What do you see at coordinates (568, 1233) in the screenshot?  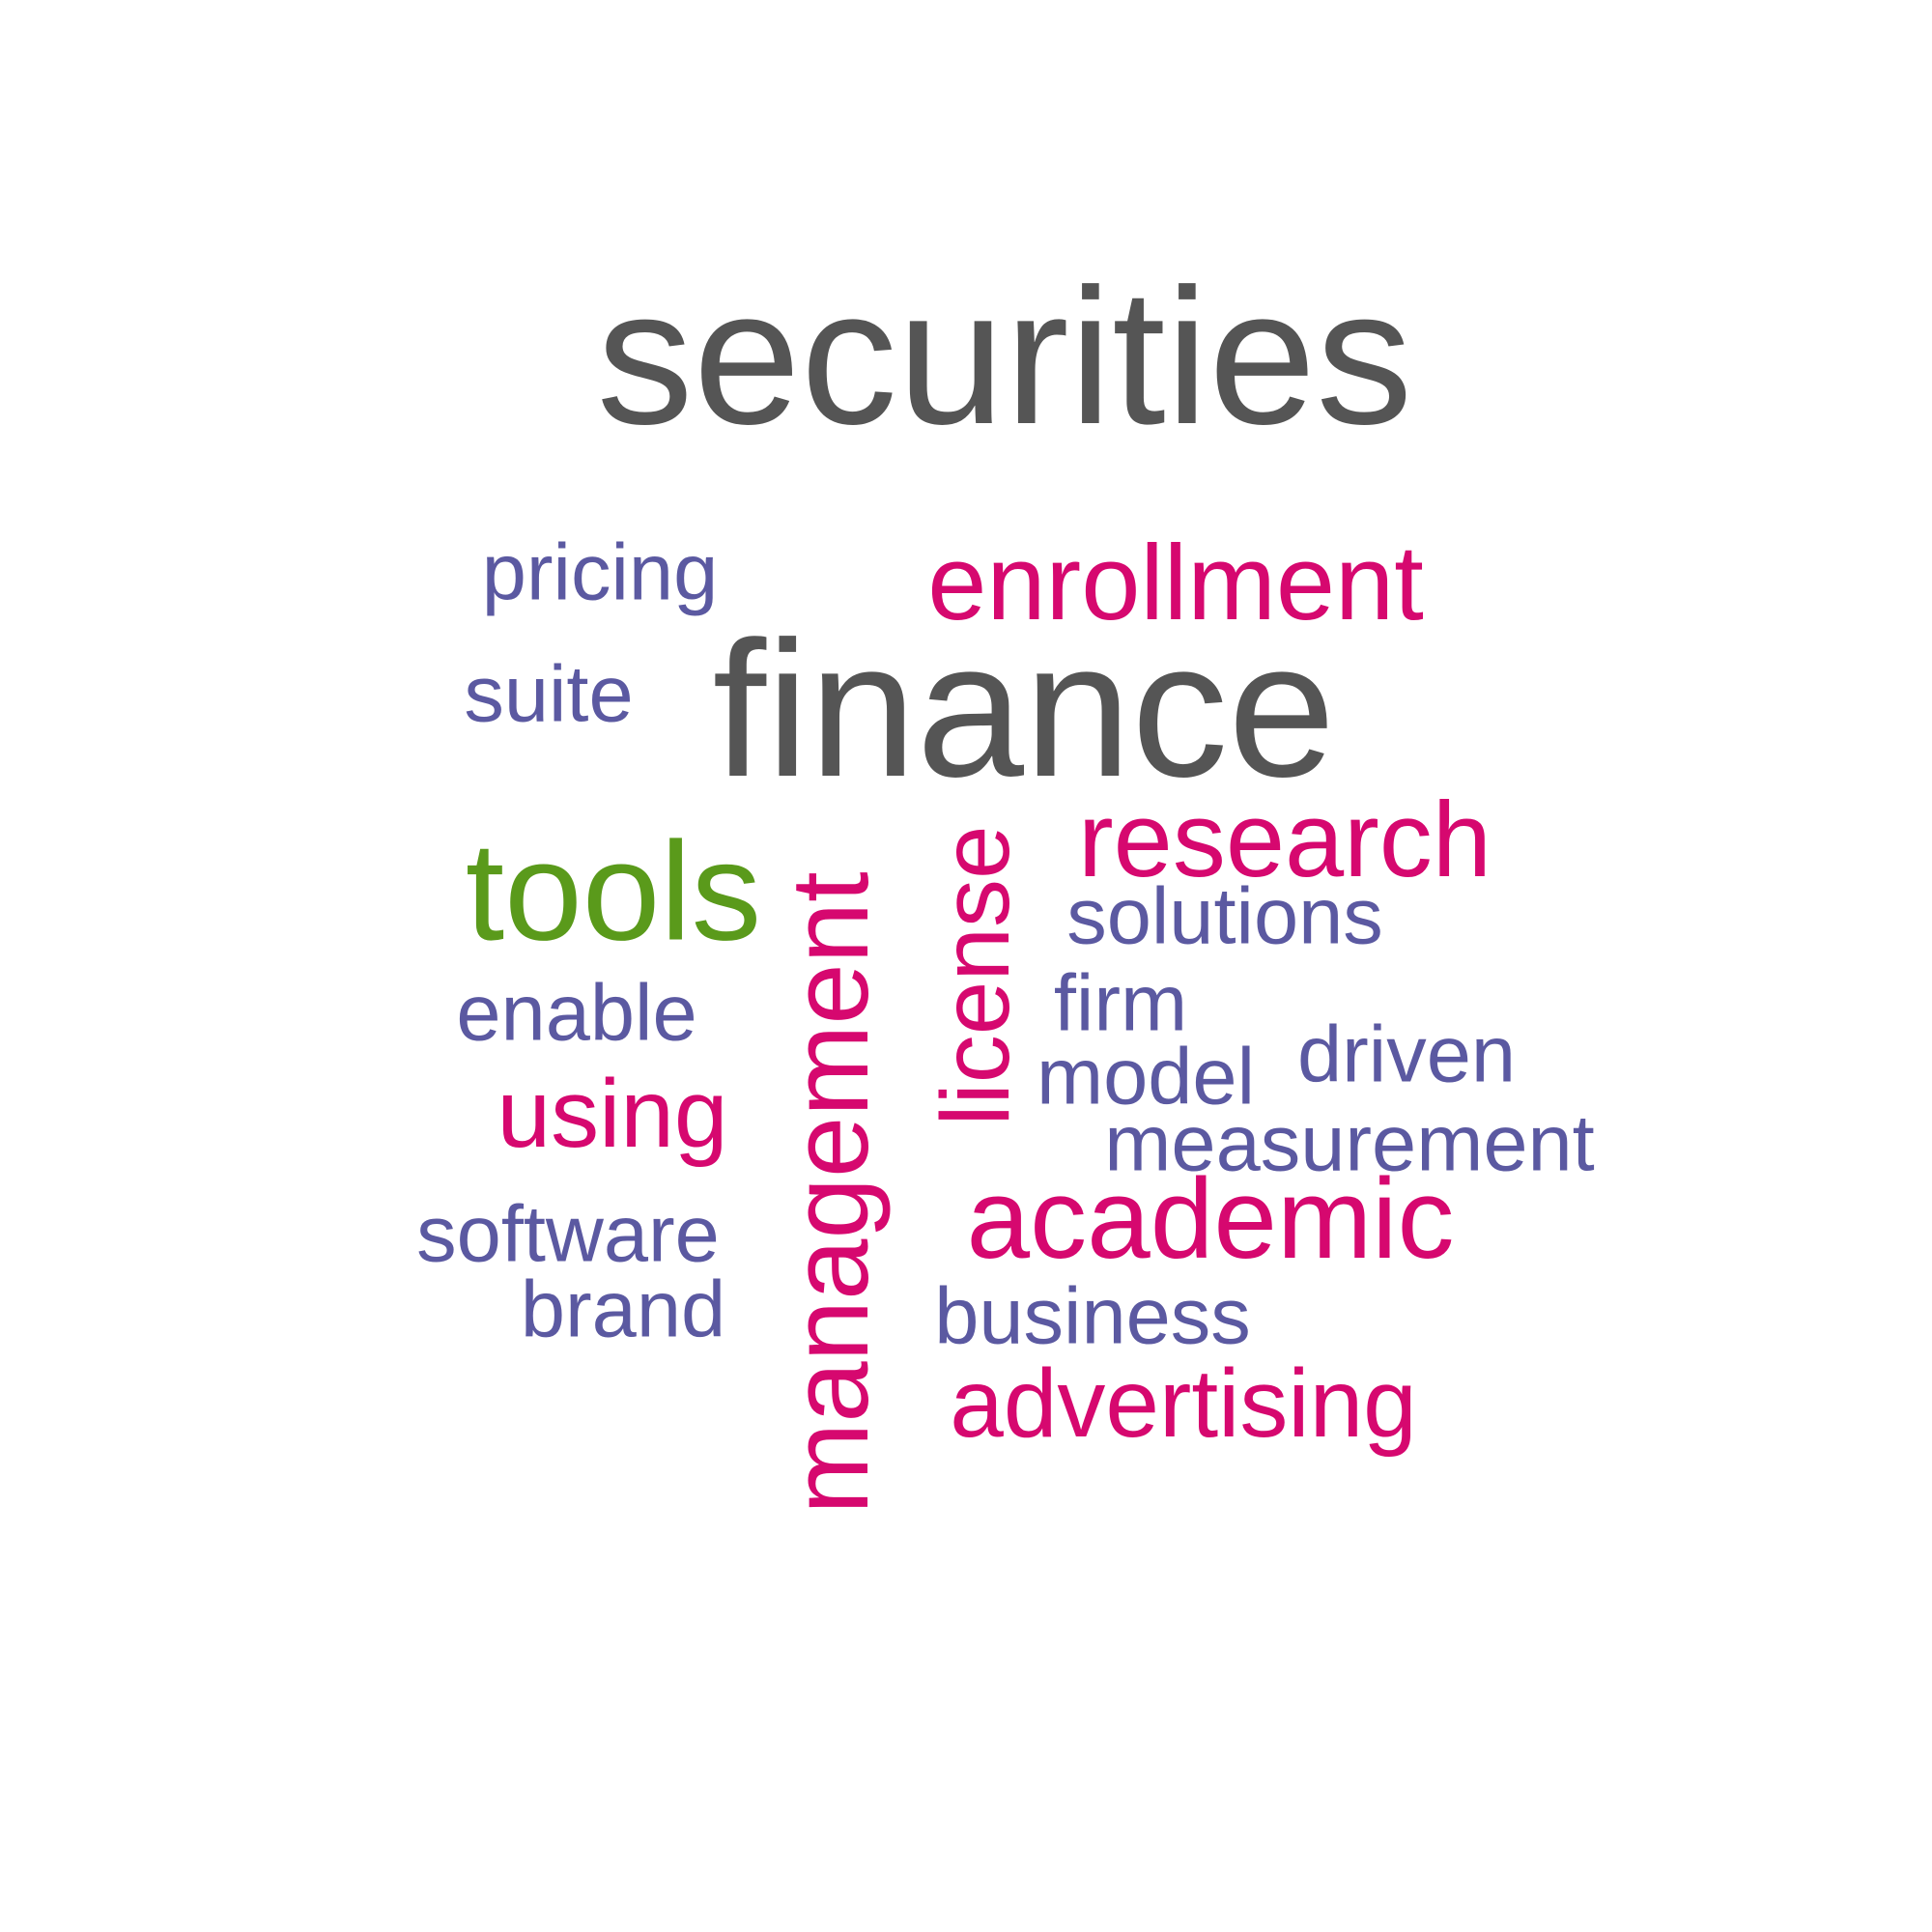 I see `word-software: software` at bounding box center [568, 1233].